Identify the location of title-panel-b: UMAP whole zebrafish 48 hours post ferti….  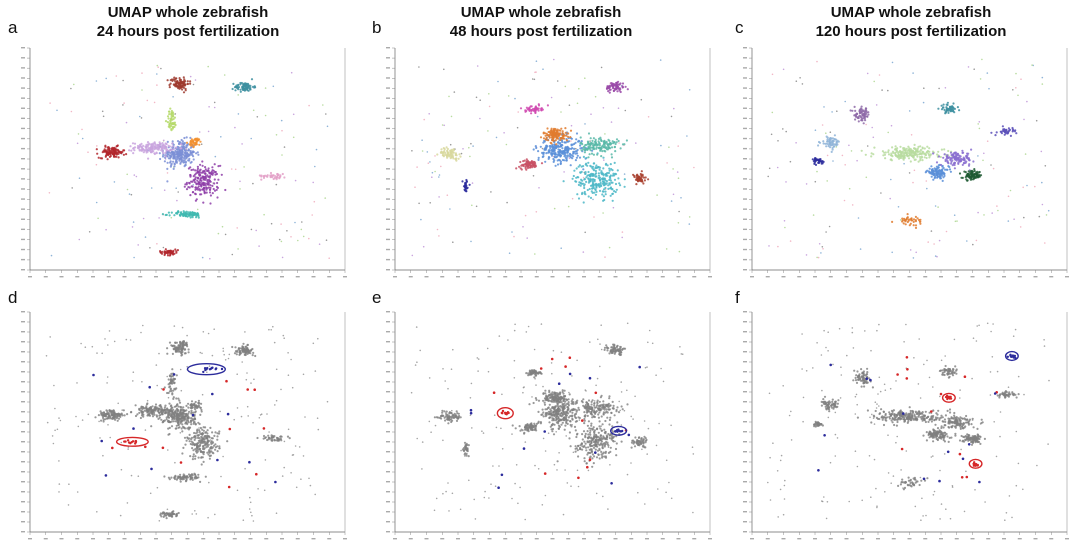
(541, 22).